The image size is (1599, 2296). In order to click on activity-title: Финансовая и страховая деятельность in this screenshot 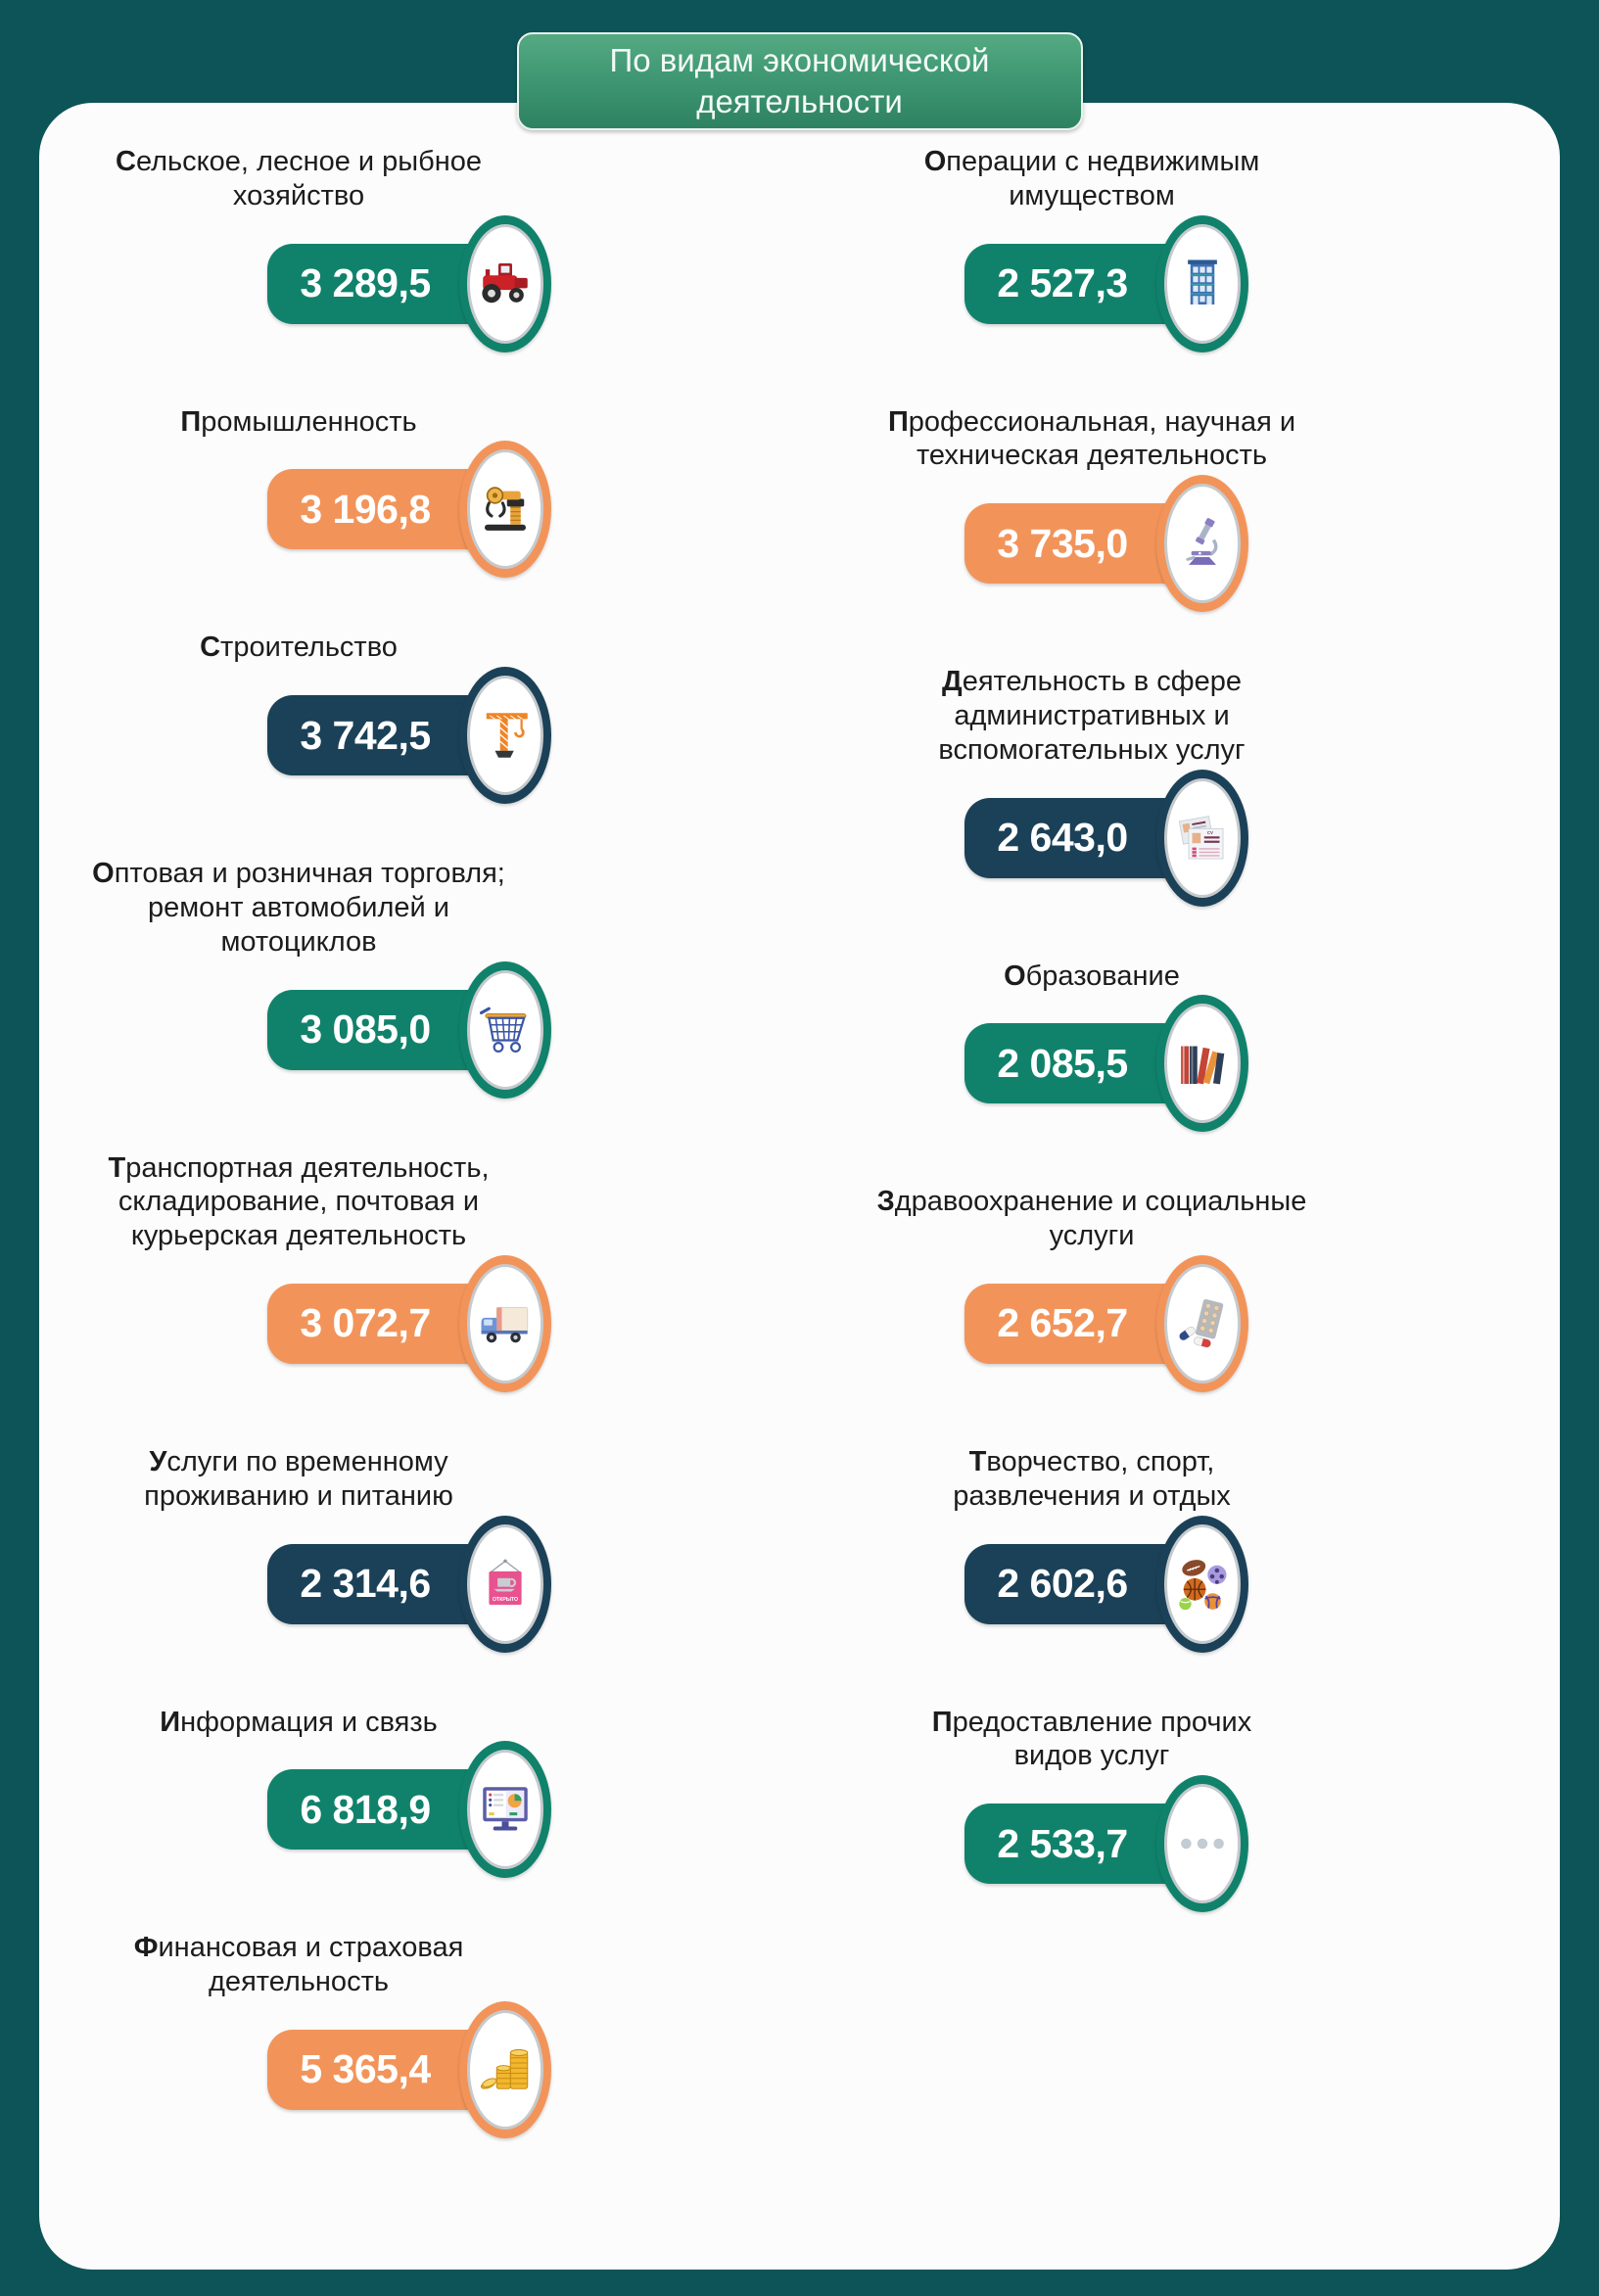, I will do `click(299, 1965)`.